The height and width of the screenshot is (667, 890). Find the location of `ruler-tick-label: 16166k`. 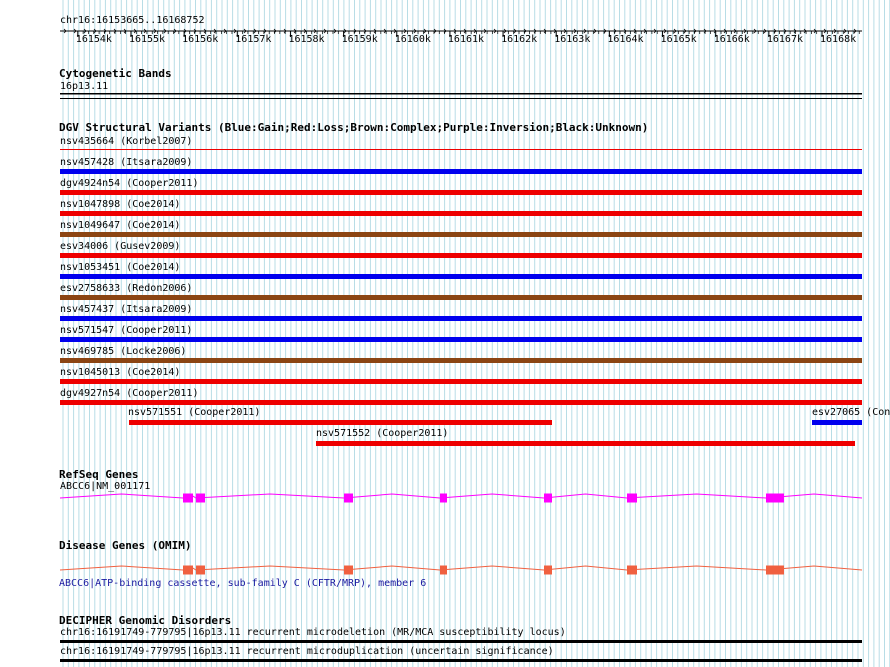

ruler-tick-label: 16166k is located at coordinates (731, 39).